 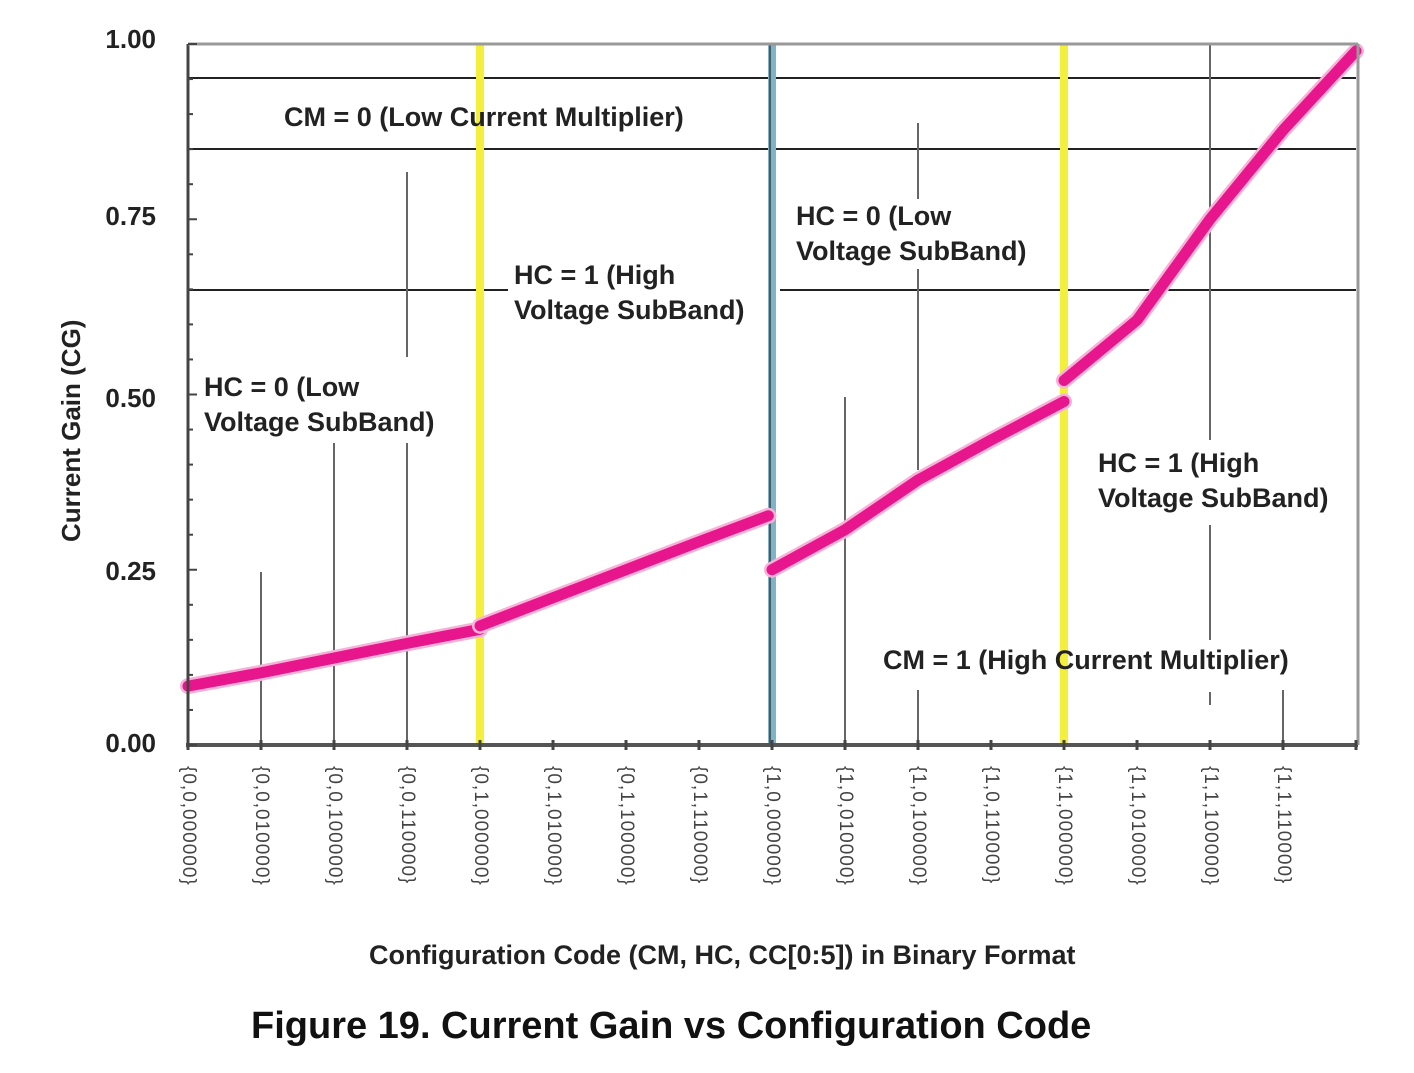 I want to click on x-tick-label: {1,0,010000}, so click(x=845, y=826).